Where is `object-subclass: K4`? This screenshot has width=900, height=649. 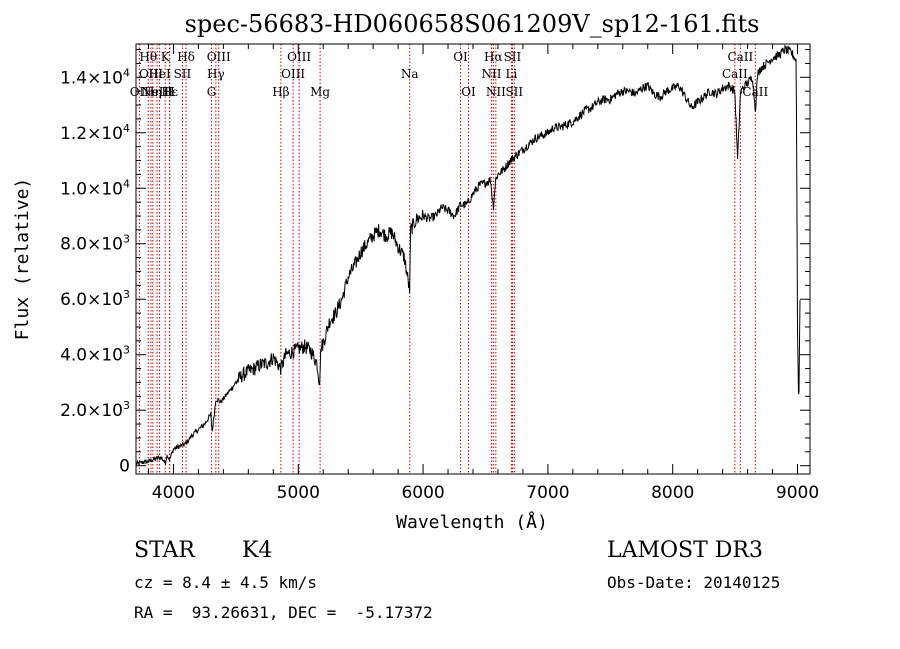
object-subclass: K4 is located at coordinates (257, 550).